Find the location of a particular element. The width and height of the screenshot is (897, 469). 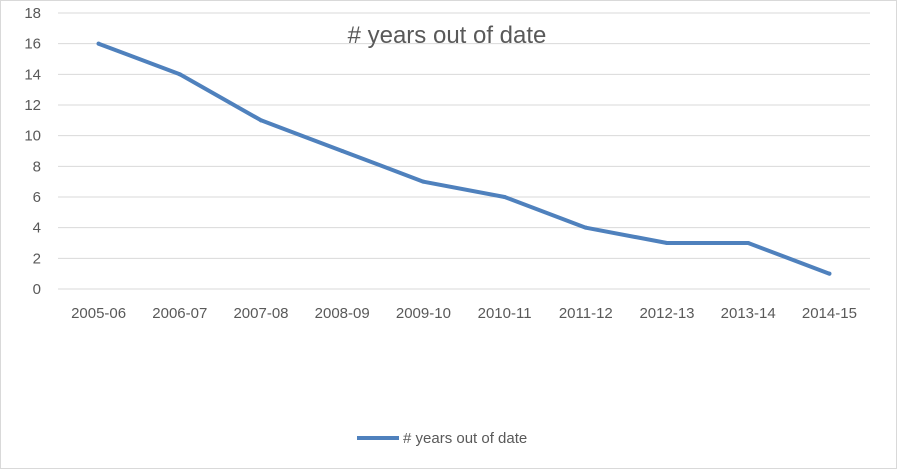

y-tick-label: 8 is located at coordinates (37, 166).